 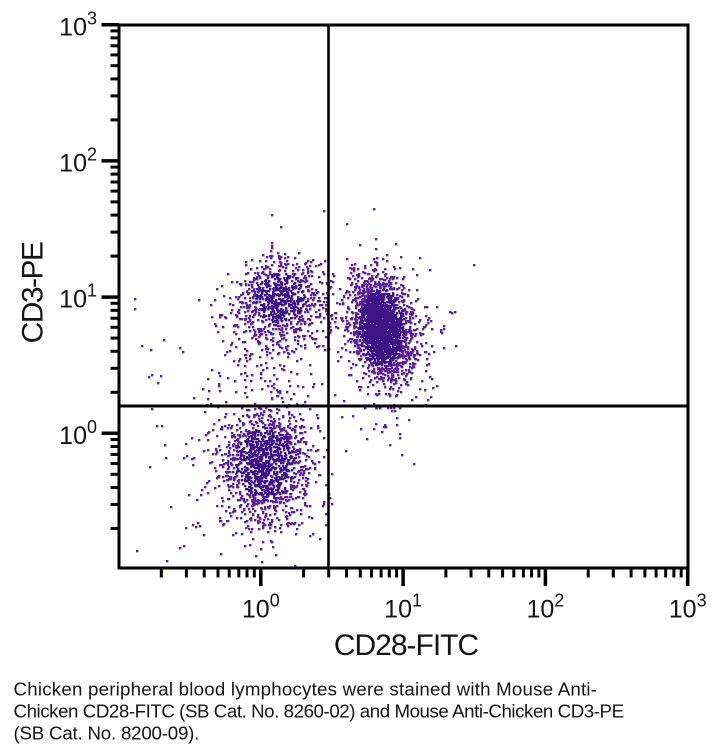 What do you see at coordinates (107, 732) in the screenshot?
I see `svg-text: (SB Cat. No. 8200-09).` at bounding box center [107, 732].